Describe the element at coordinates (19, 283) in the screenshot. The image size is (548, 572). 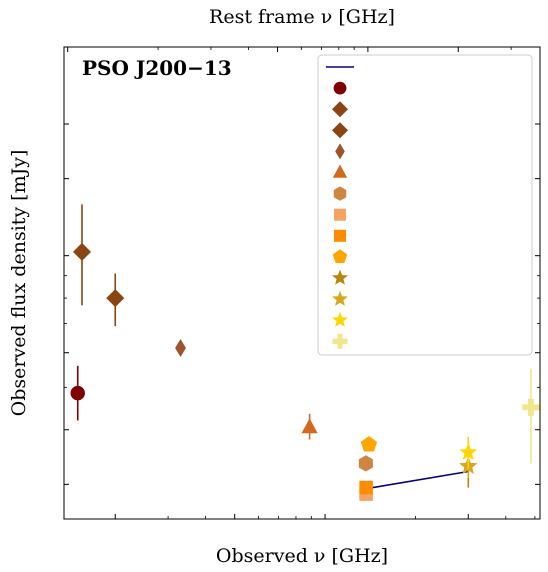
I see `y-axis-label: Observed flux density [mJy]` at that location.